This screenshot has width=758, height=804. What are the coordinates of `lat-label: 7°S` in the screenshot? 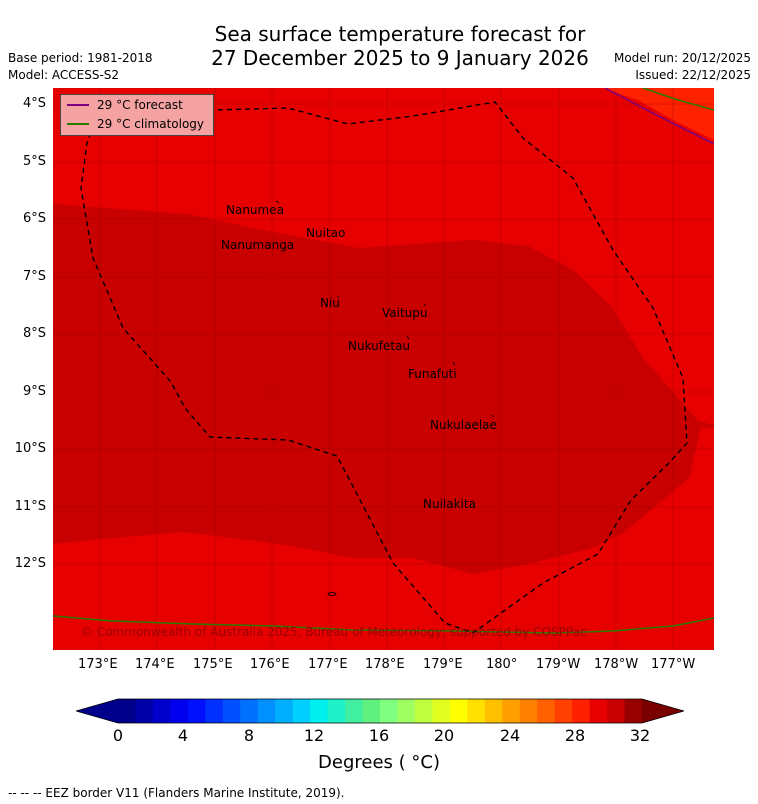 It's located at (34, 276).